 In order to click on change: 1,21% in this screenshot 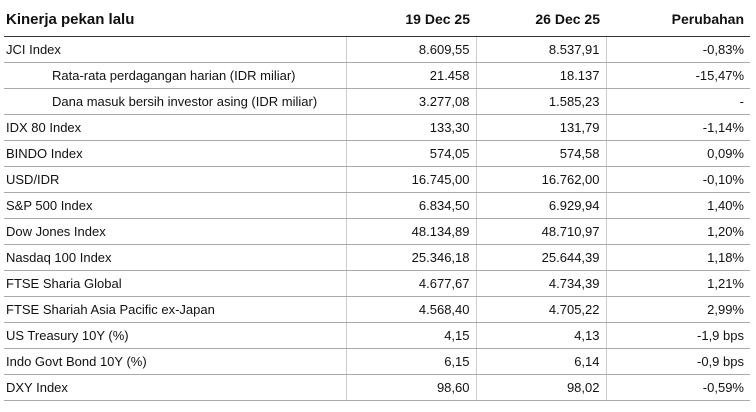, I will do `click(677, 283)`.